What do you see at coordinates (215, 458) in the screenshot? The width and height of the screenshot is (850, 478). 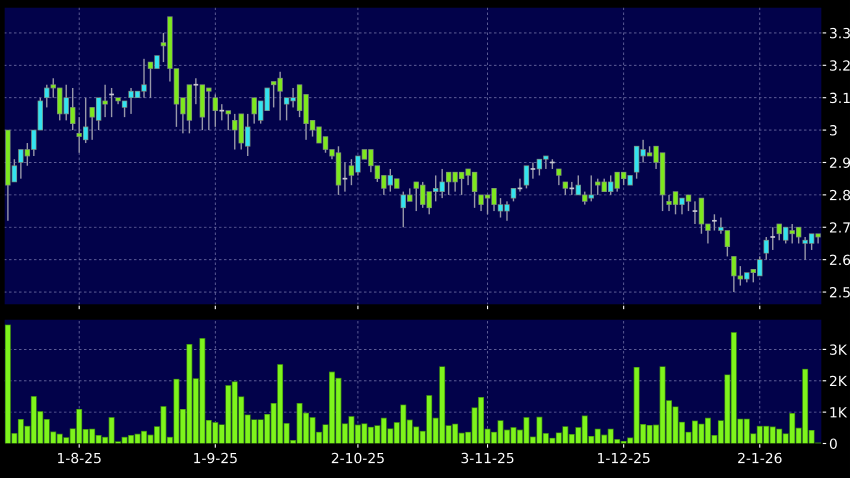 I see `x-tick-label: 1-9-25` at bounding box center [215, 458].